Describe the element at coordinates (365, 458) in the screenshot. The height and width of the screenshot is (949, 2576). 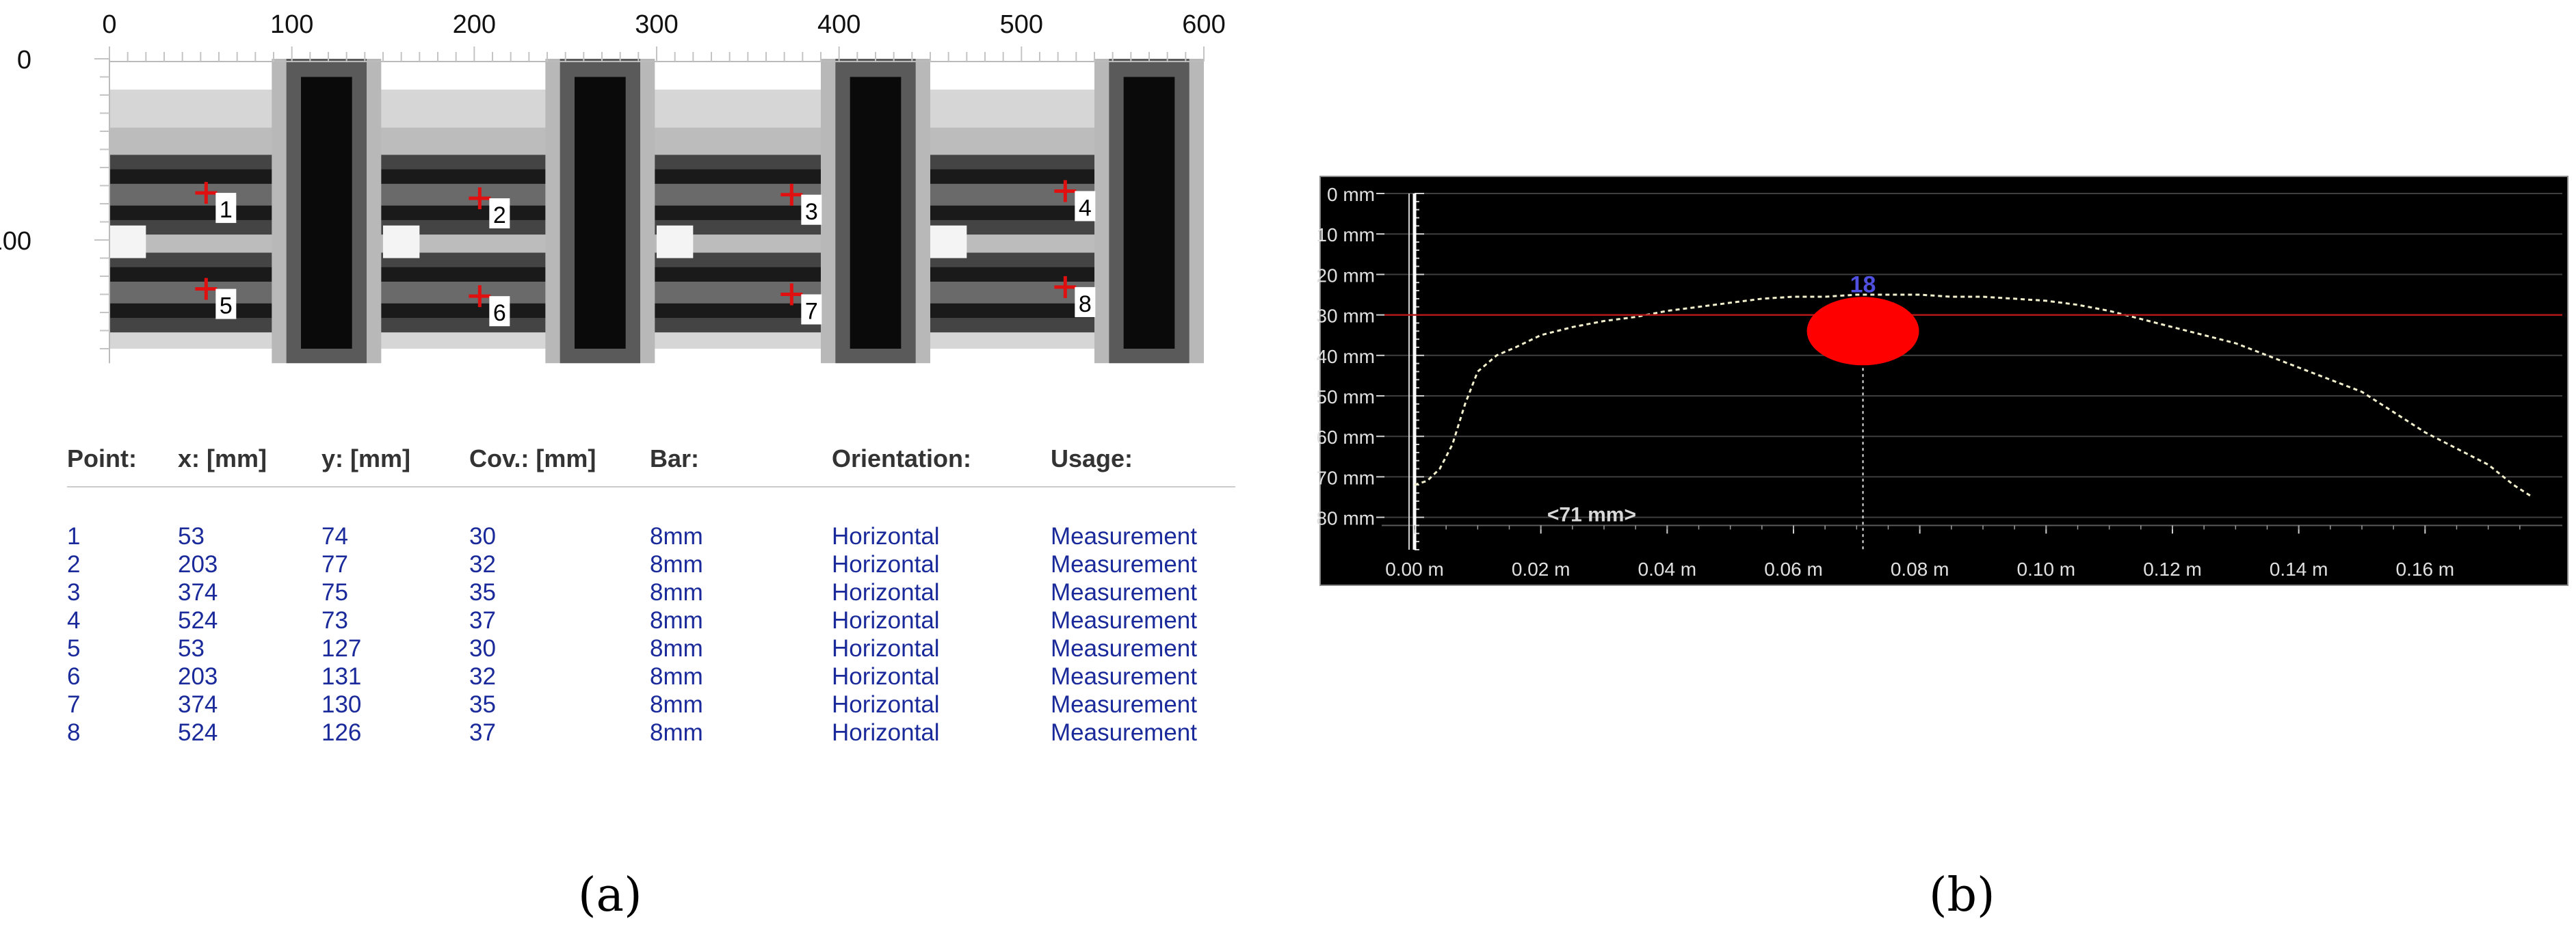
I see `table-header: y: [mm]` at that location.